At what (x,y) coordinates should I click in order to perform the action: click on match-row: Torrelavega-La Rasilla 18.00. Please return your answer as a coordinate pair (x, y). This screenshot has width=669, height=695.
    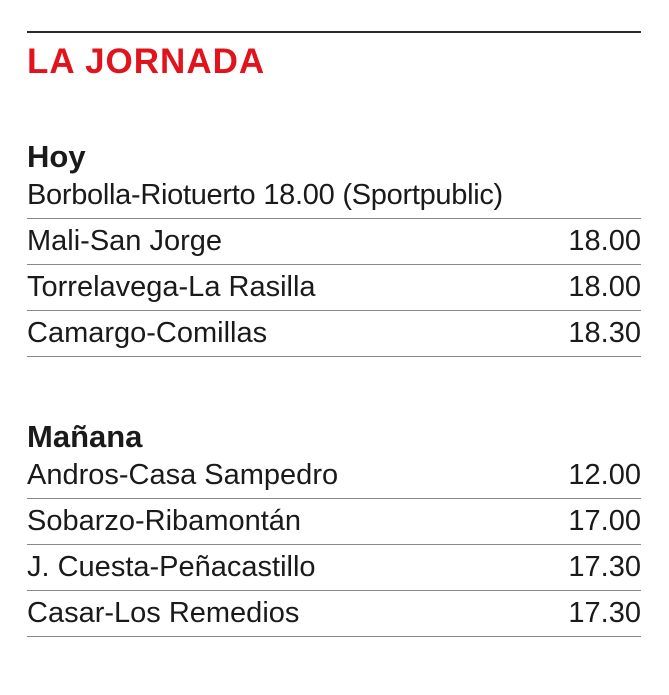
    Looking at the image, I should click on (334, 288).